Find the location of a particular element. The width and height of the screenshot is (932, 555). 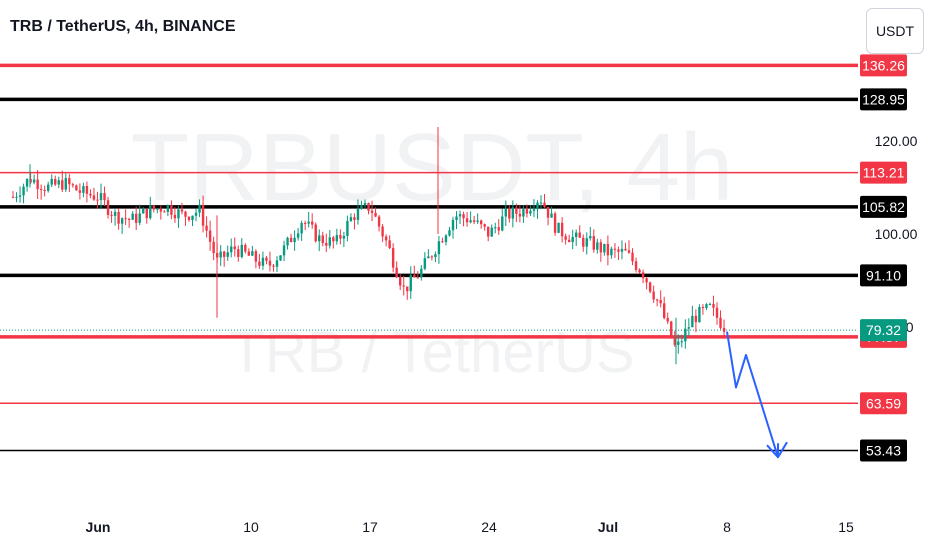

projection-arrow is located at coordinates (752, 395).